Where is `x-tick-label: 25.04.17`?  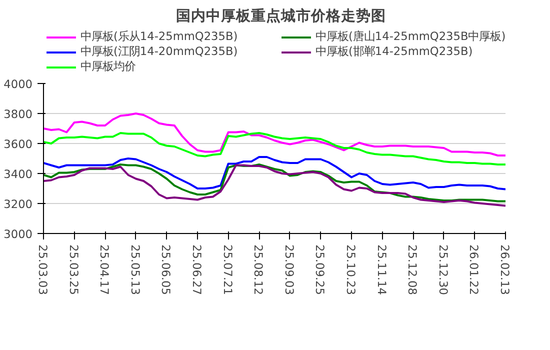
x-tick-label: 25.04.17 is located at coordinates (105, 269).